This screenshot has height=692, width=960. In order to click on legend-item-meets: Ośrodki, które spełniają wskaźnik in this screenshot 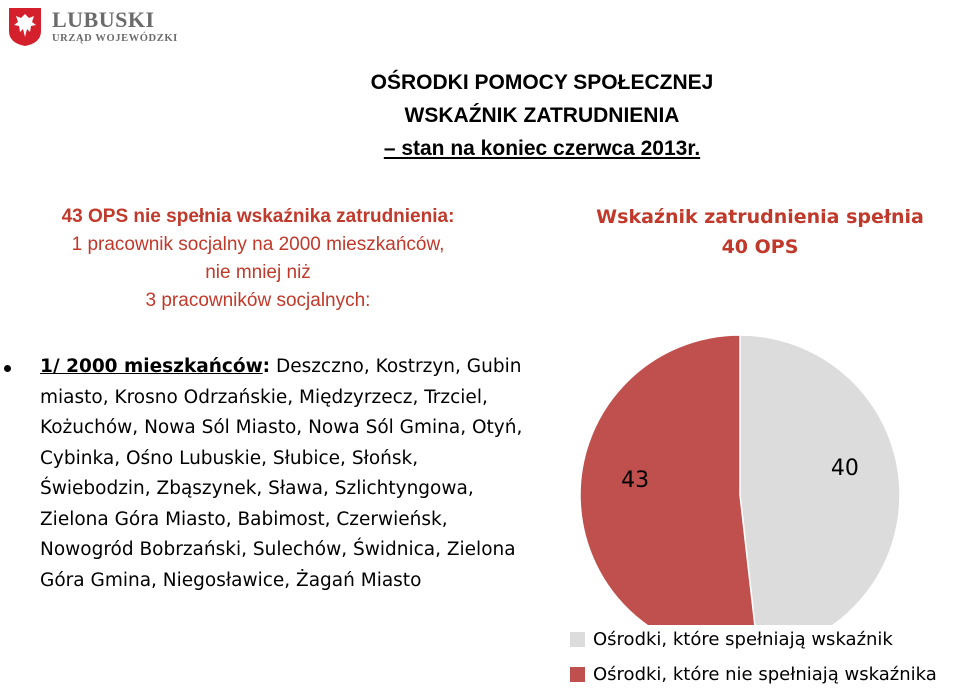, I will do `click(765, 639)`.